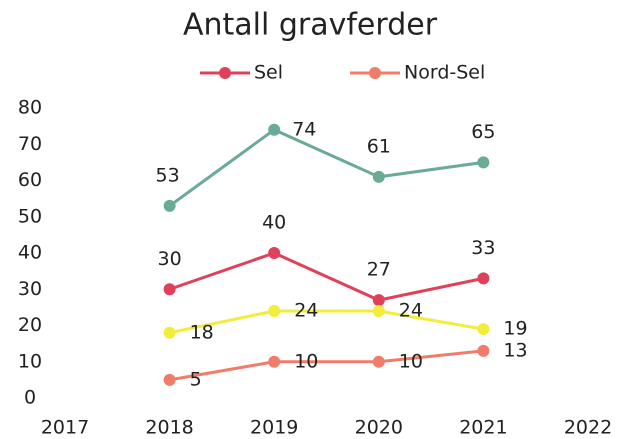 The width and height of the screenshot is (621, 439). I want to click on data-label: 13, so click(515, 350).